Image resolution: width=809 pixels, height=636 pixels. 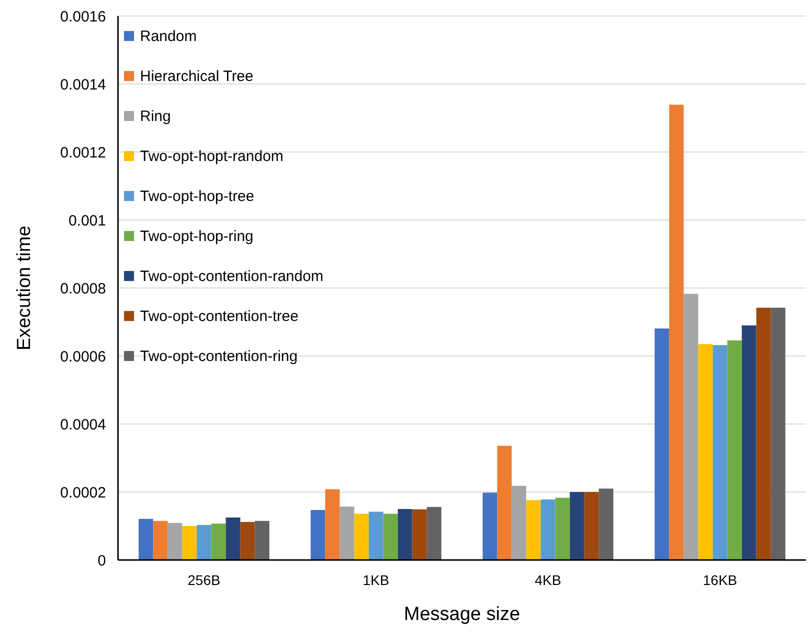 What do you see at coordinates (197, 196) in the screenshot?
I see `legend-label: Two-opt-hop-tree` at bounding box center [197, 196].